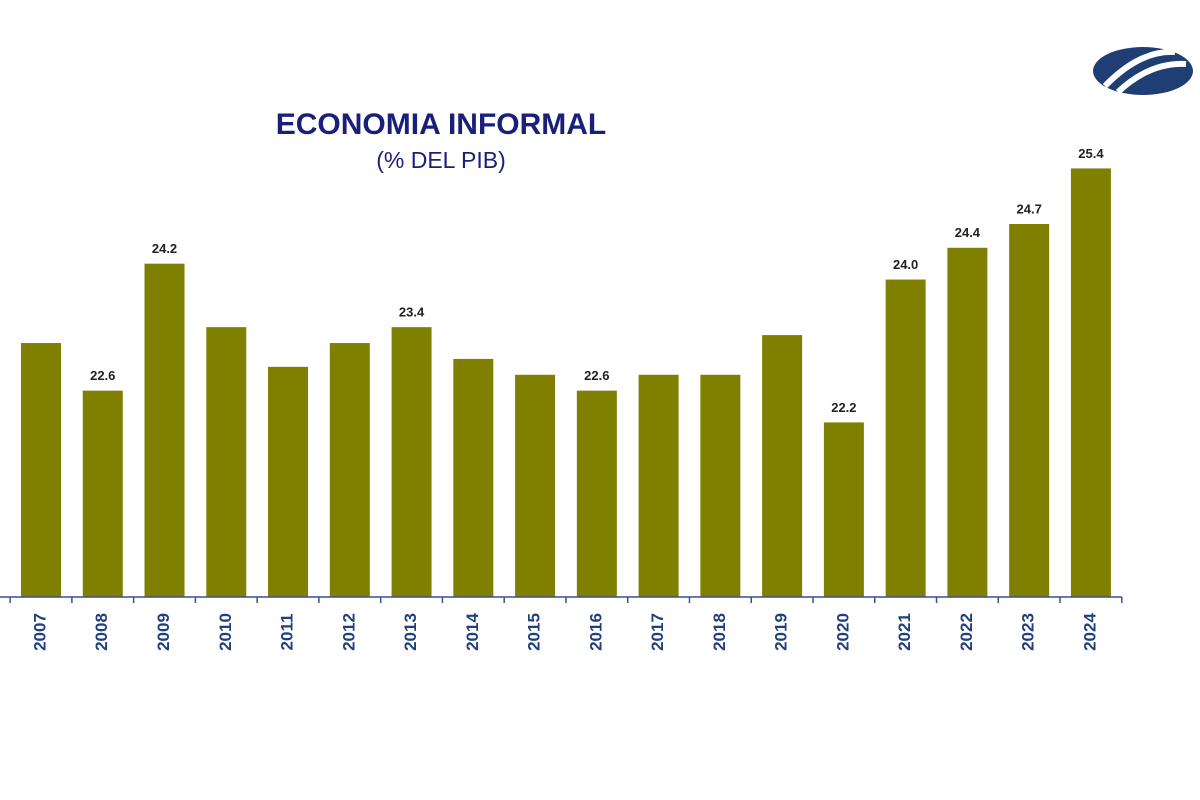  I want to click on x-tick-label: 2013, so click(410, 632).